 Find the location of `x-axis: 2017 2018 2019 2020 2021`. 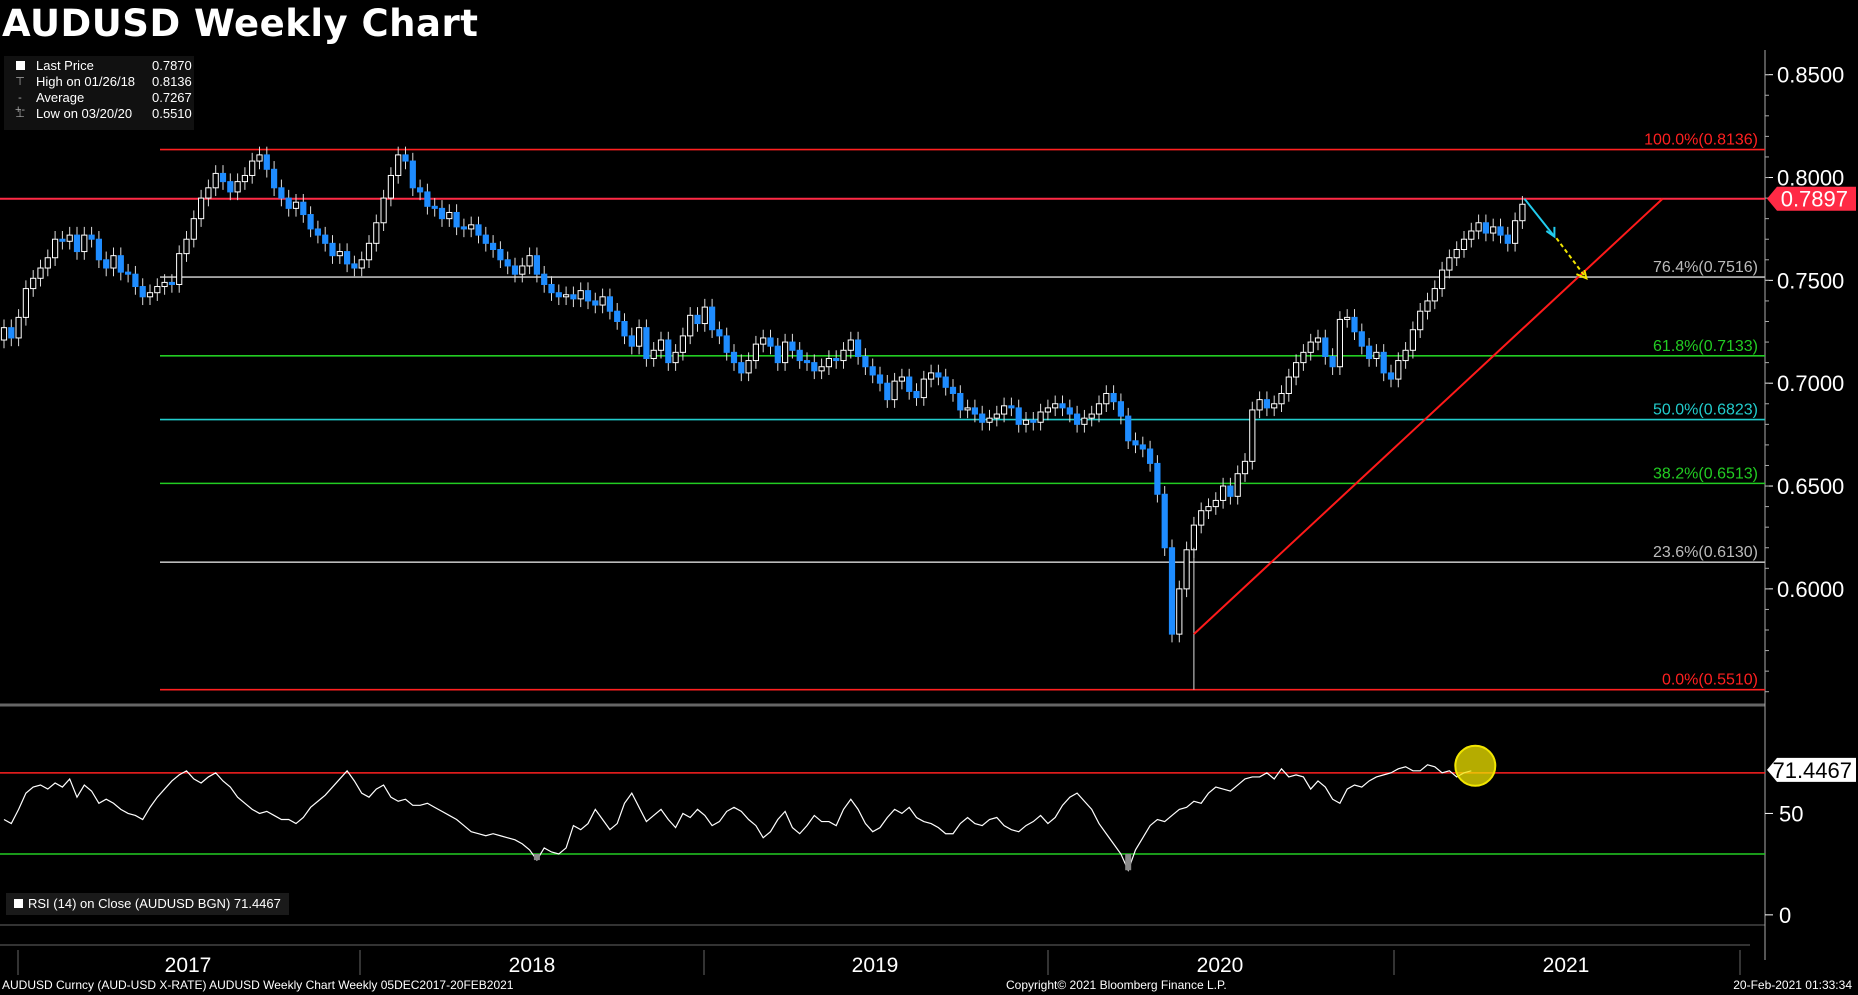

x-axis: 2017 2018 2019 2020 2021 is located at coordinates (879, 963).